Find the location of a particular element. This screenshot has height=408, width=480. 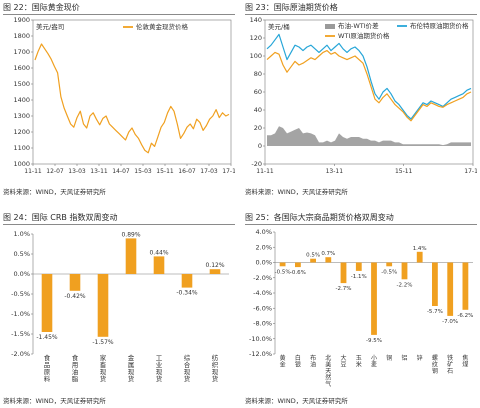

category-label: 锌 is located at coordinates (420, 358).